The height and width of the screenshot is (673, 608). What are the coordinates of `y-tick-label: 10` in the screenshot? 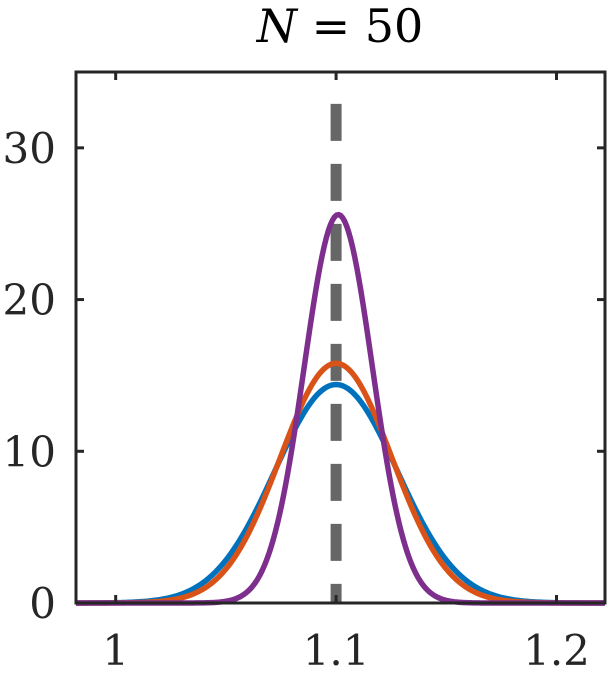 It's located at (29, 451).